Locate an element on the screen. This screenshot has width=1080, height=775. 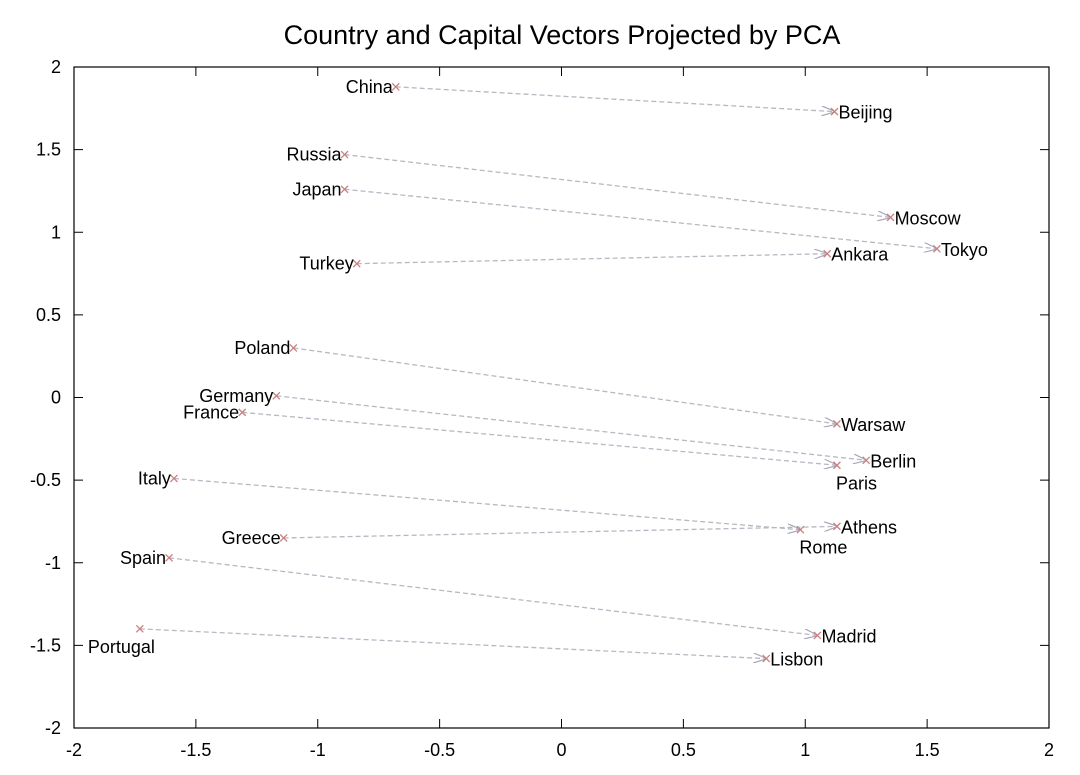
y-tick-label: 2 is located at coordinates (56, 67).